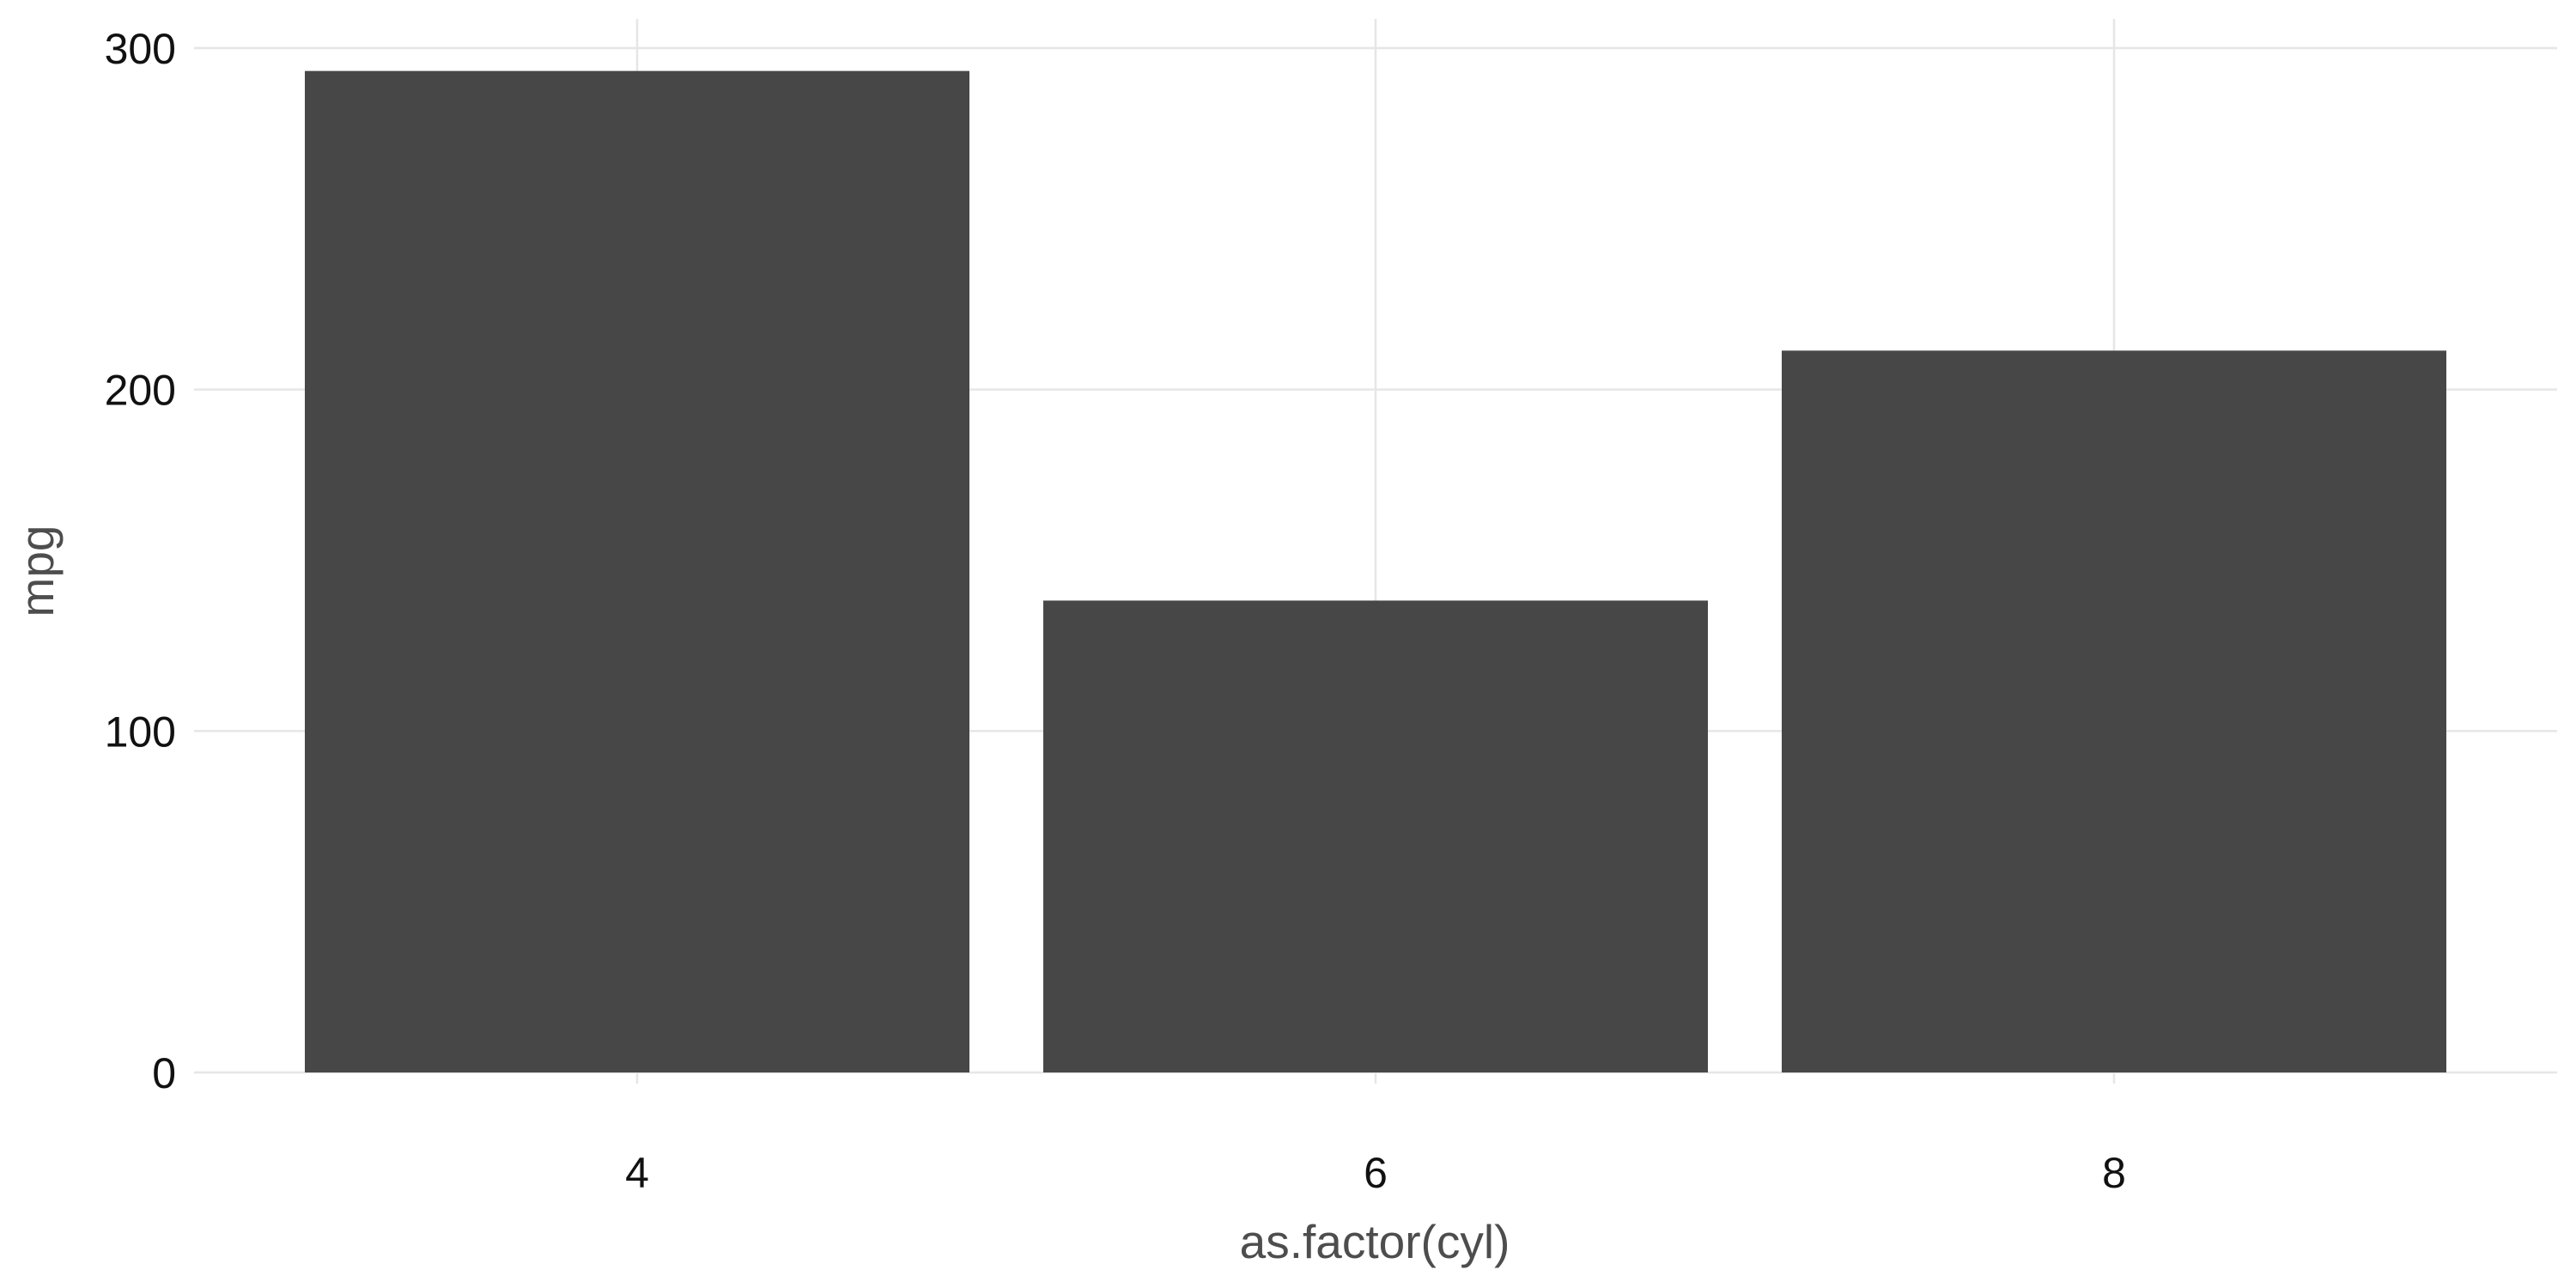  Describe the element at coordinates (2114, 1173) in the screenshot. I see `x-tick-label: 8` at that location.